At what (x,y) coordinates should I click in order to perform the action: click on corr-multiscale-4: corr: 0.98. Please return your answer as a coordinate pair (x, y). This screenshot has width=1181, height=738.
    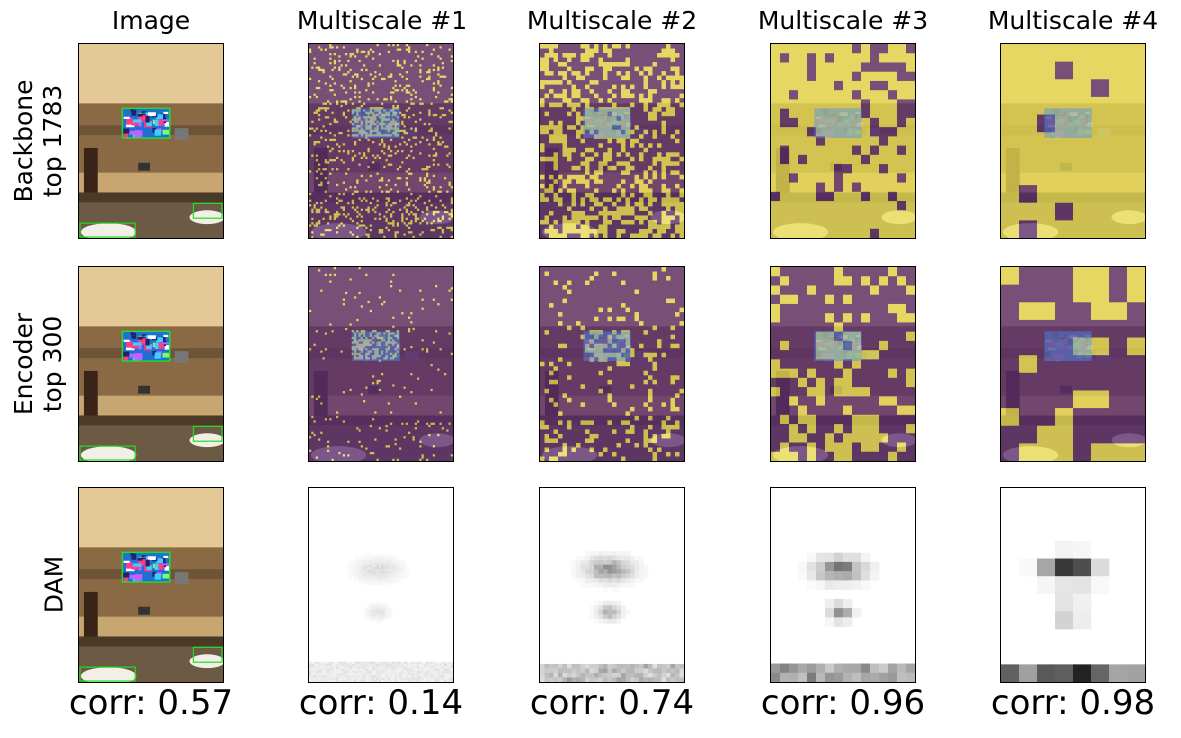
    Looking at the image, I should click on (1073, 703).